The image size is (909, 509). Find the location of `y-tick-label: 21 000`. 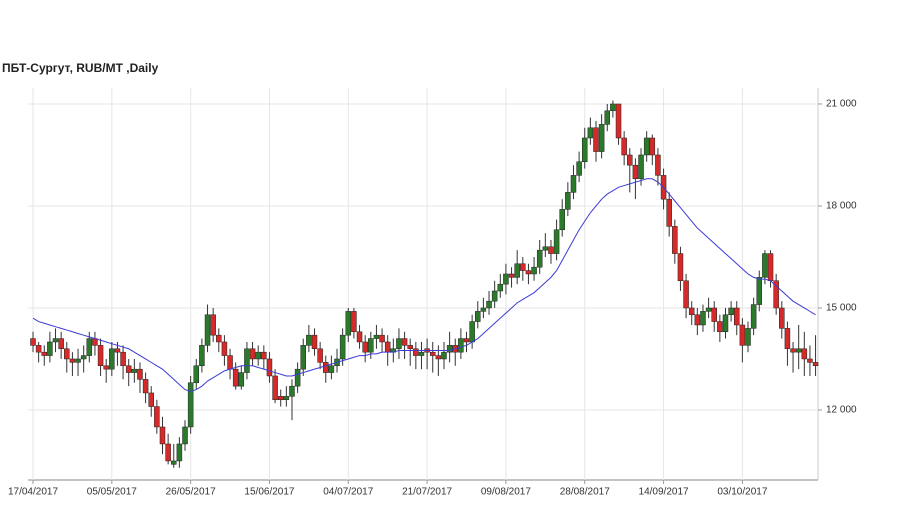

y-tick-label: 21 000 is located at coordinates (841, 104).